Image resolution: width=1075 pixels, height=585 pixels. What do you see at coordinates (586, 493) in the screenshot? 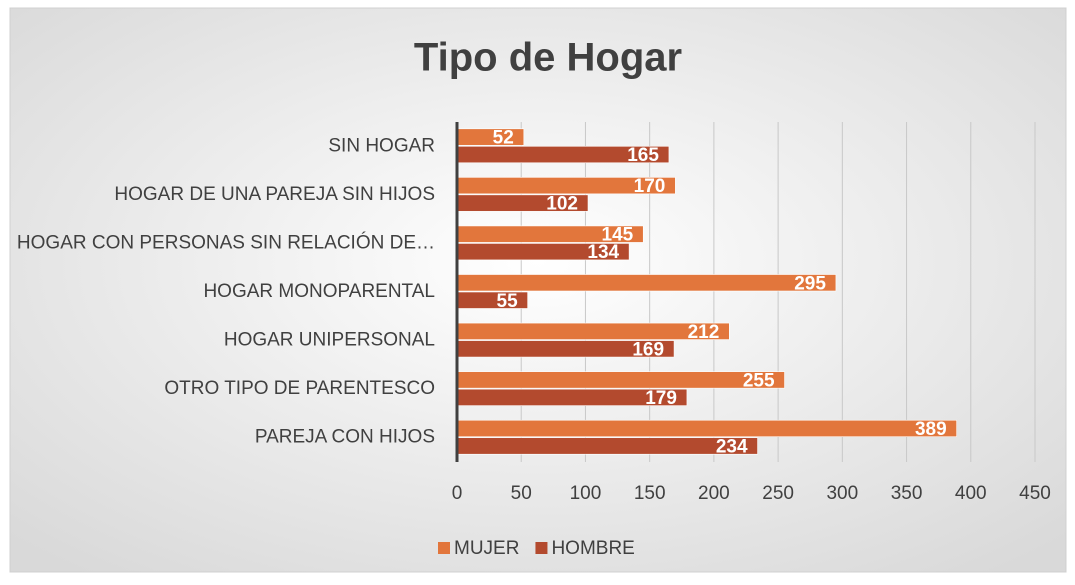
I see `x-tick-label: 100` at bounding box center [586, 493].